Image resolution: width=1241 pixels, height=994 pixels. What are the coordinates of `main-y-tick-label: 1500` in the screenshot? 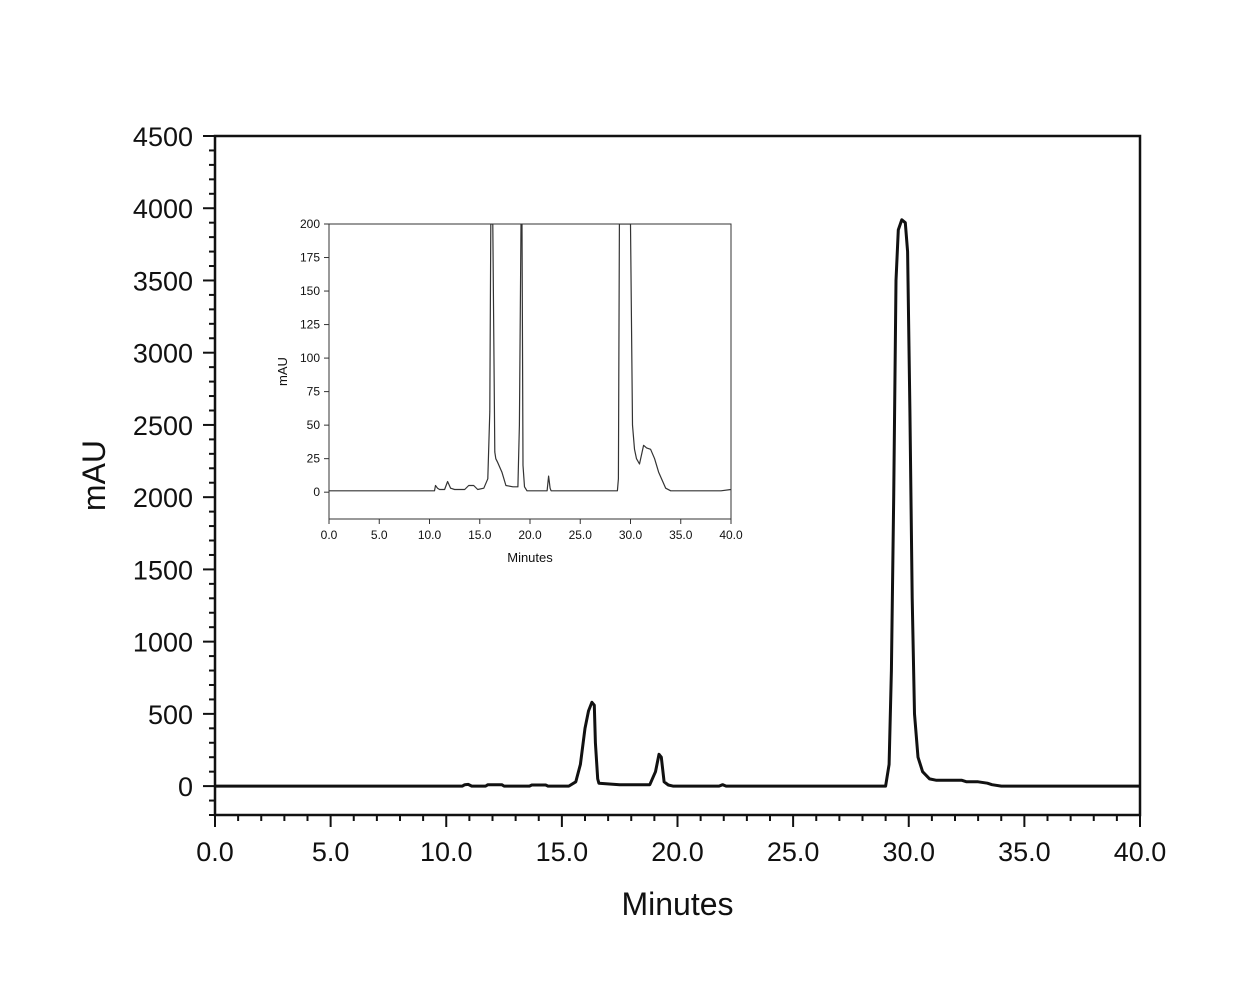 It's located at (163, 570).